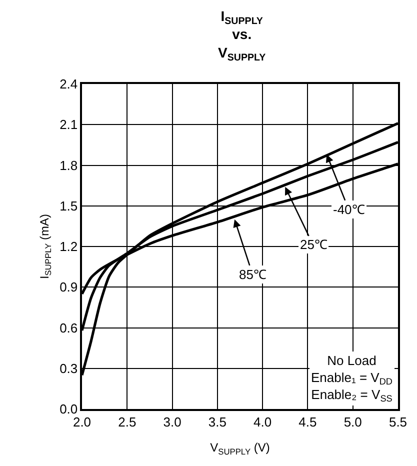 The width and height of the screenshot is (417, 466). What do you see at coordinates (217, 422) in the screenshot?
I see `x-tick-label: 3.5` at bounding box center [217, 422].